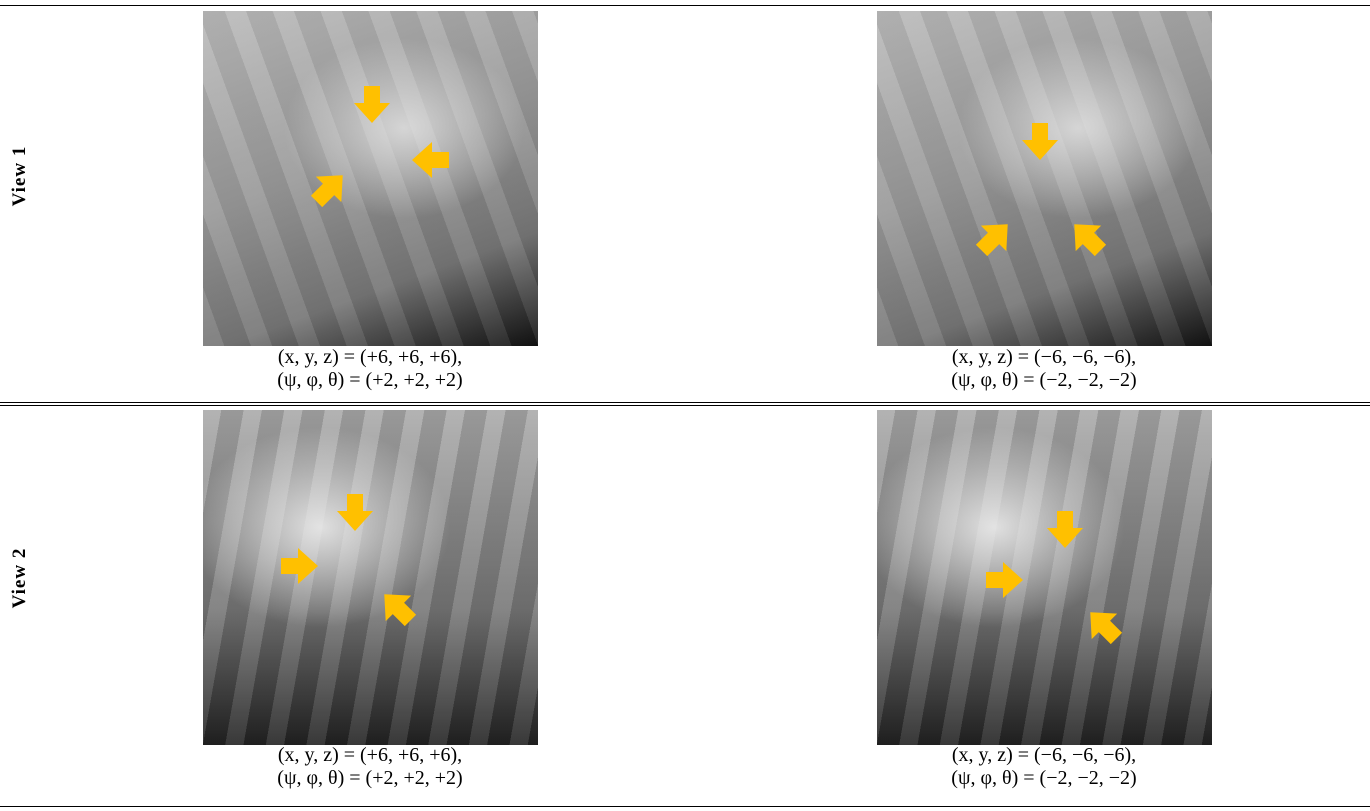 Image resolution: width=1370 pixels, height=811 pixels. I want to click on row-label: View 1, so click(19, 176).